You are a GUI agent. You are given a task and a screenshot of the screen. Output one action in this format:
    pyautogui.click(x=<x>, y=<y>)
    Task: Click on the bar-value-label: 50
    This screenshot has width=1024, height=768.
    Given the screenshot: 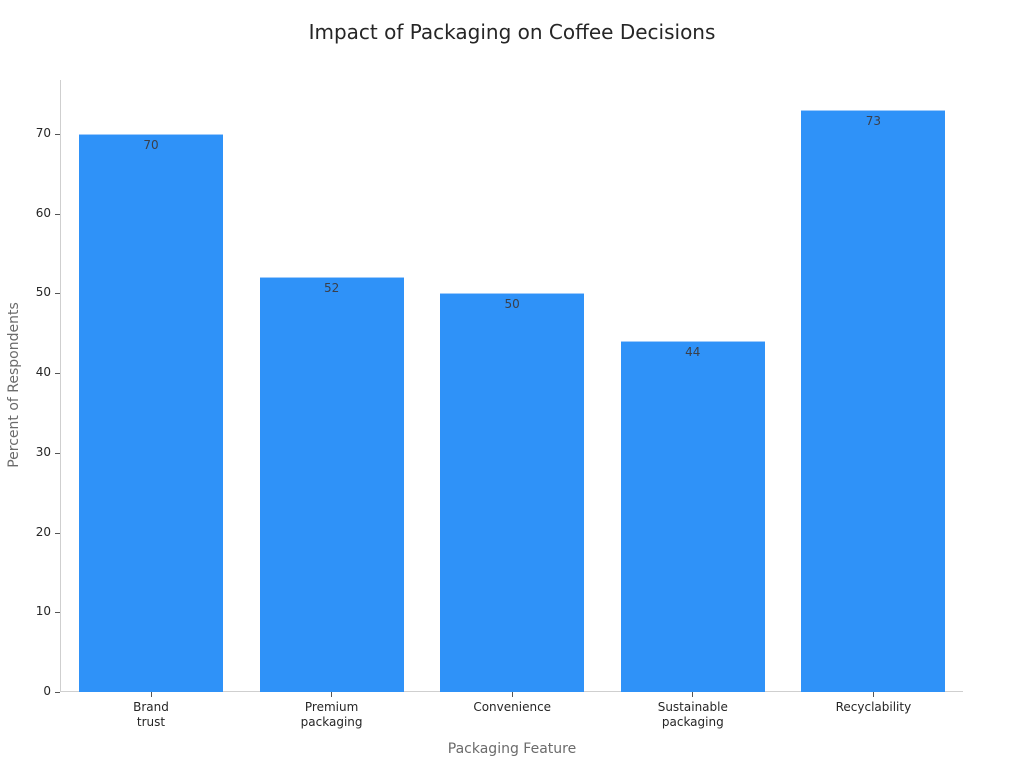 What is the action you would take?
    pyautogui.click(x=512, y=304)
    